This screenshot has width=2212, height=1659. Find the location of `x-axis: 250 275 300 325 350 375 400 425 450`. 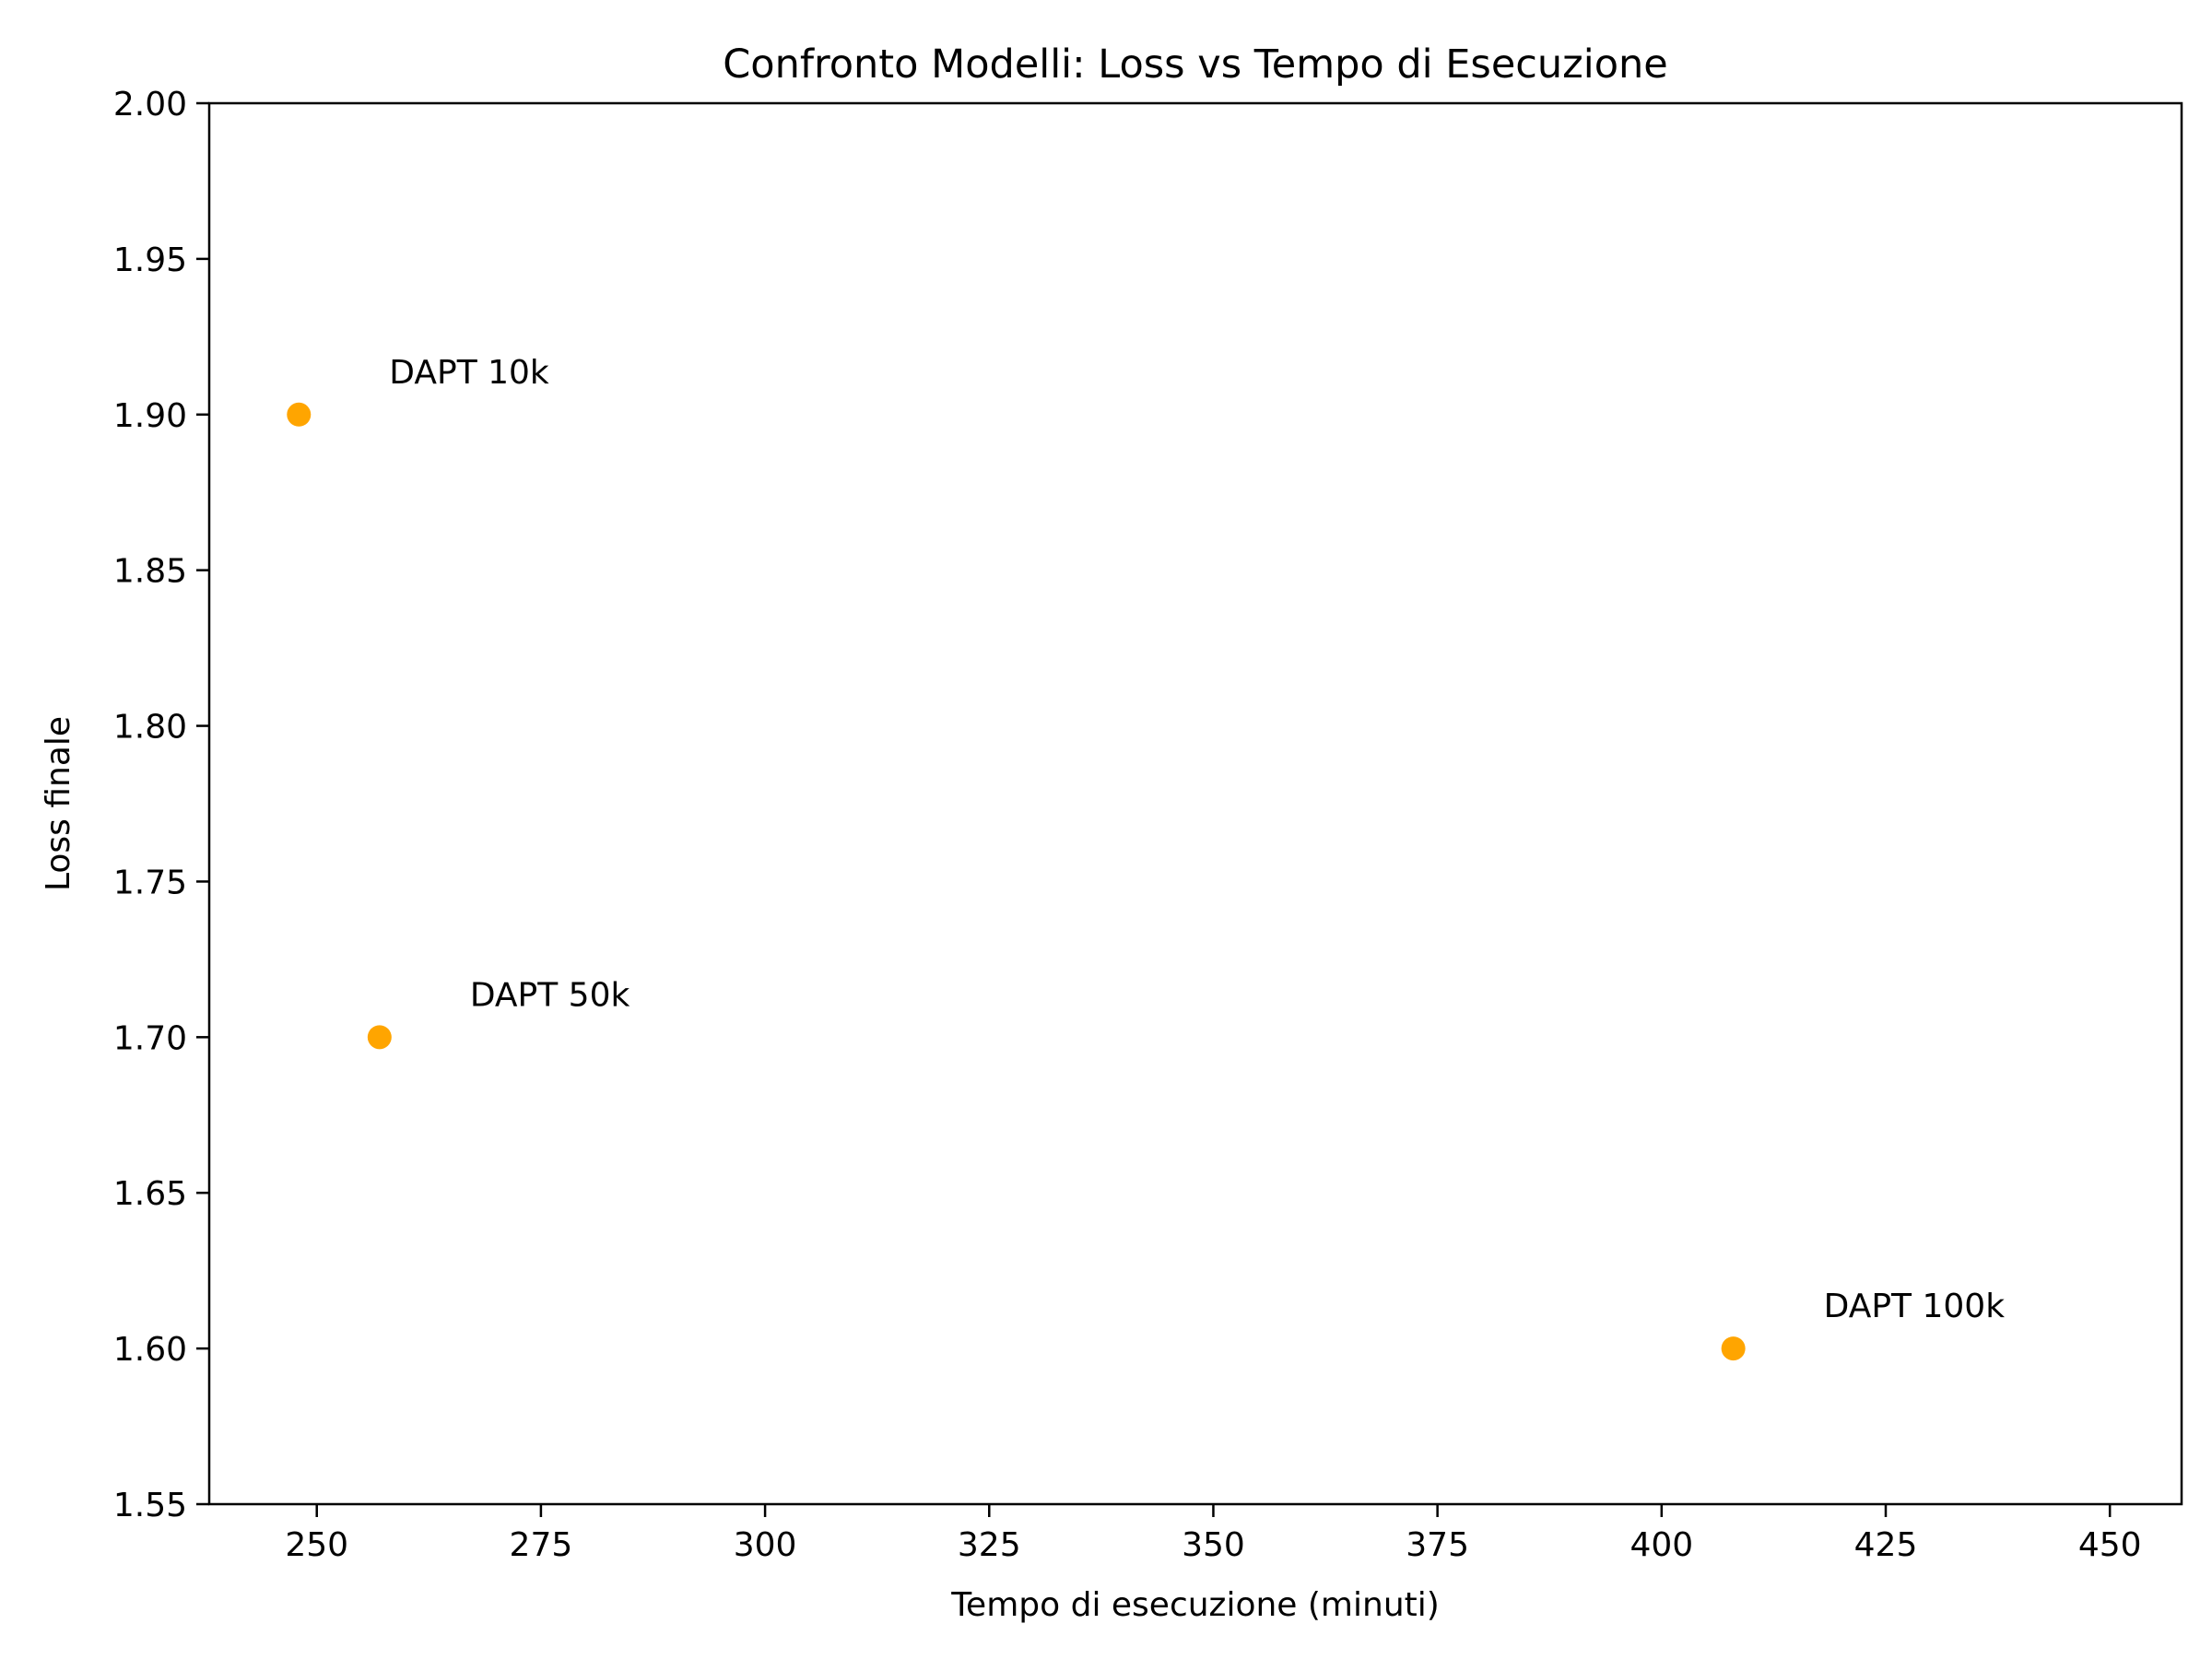

x-axis: 250 275 300 325 350 375 400 425 450 is located at coordinates (1213, 1534).